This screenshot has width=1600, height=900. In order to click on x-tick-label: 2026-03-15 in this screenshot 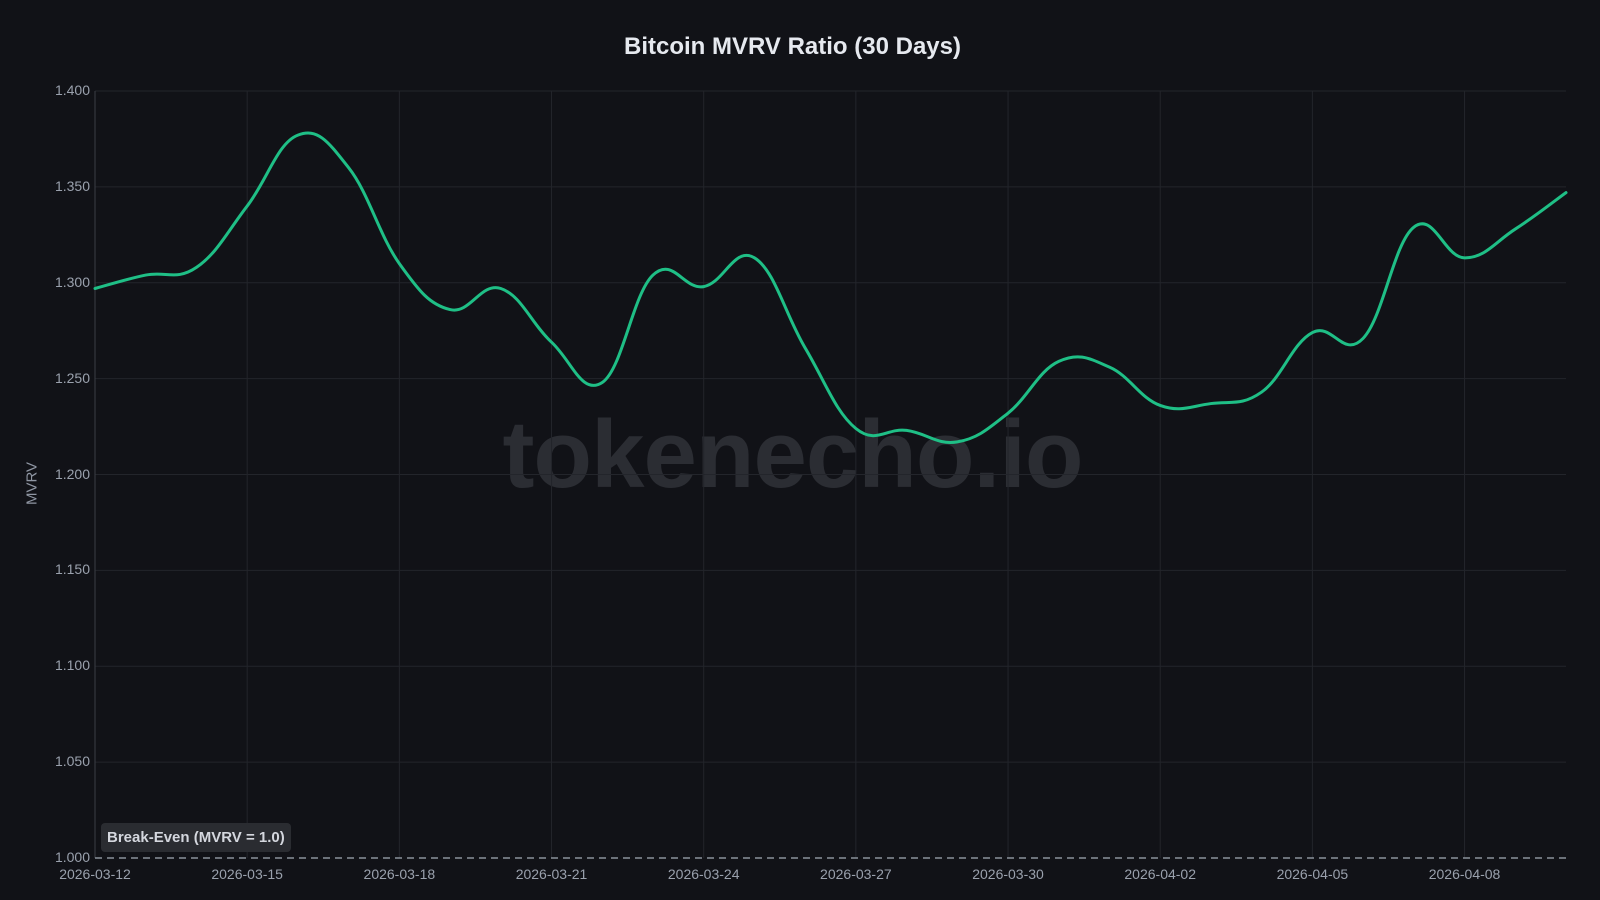, I will do `click(247, 874)`.